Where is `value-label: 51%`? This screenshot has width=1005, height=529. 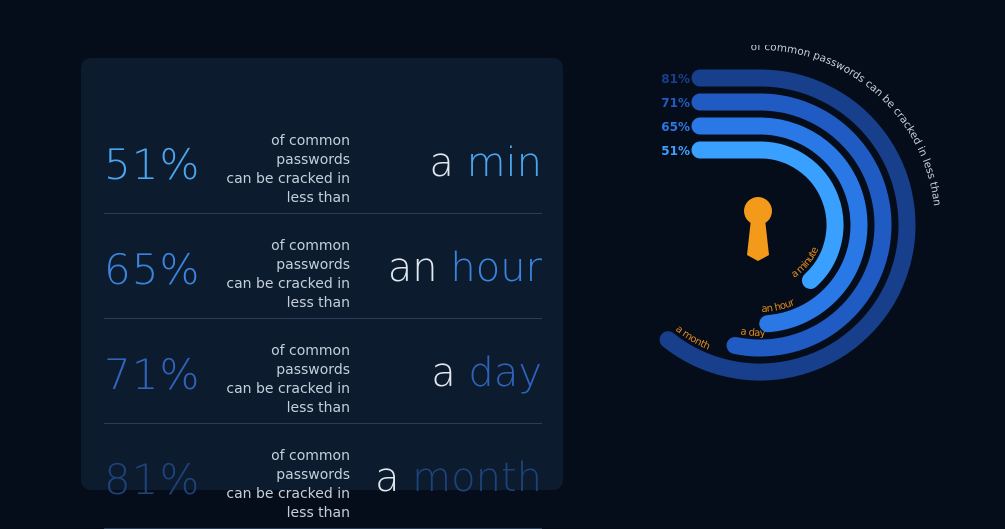 value-label: 51% is located at coordinates (675, 151).